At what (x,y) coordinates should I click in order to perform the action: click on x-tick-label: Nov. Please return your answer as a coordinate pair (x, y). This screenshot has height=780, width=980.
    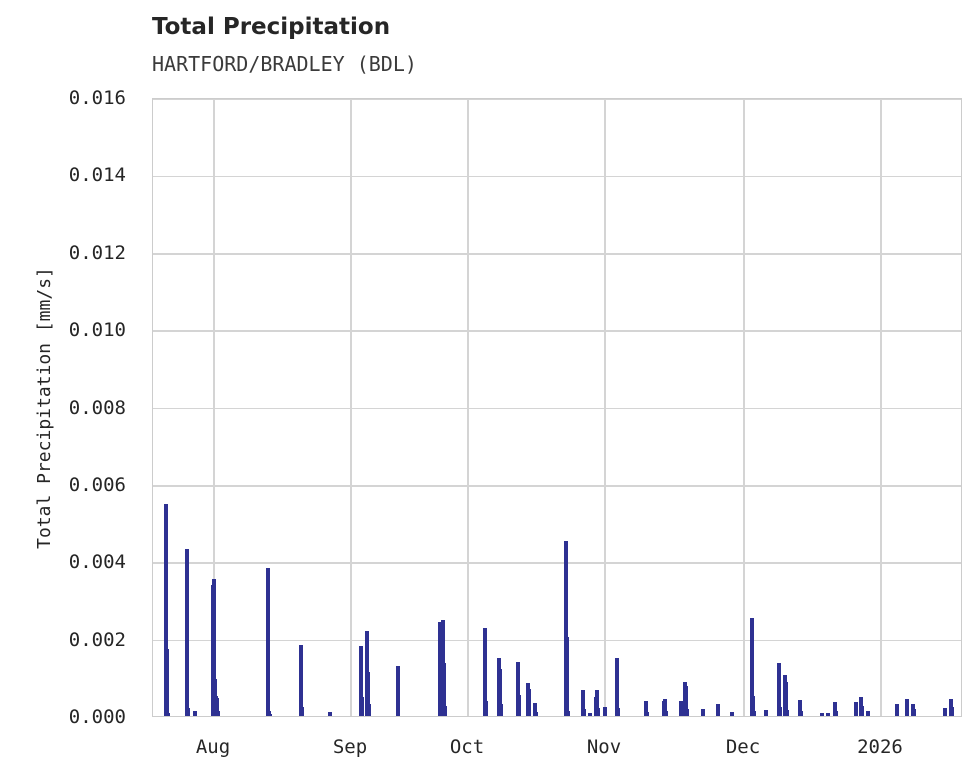
    Looking at the image, I should click on (604, 747).